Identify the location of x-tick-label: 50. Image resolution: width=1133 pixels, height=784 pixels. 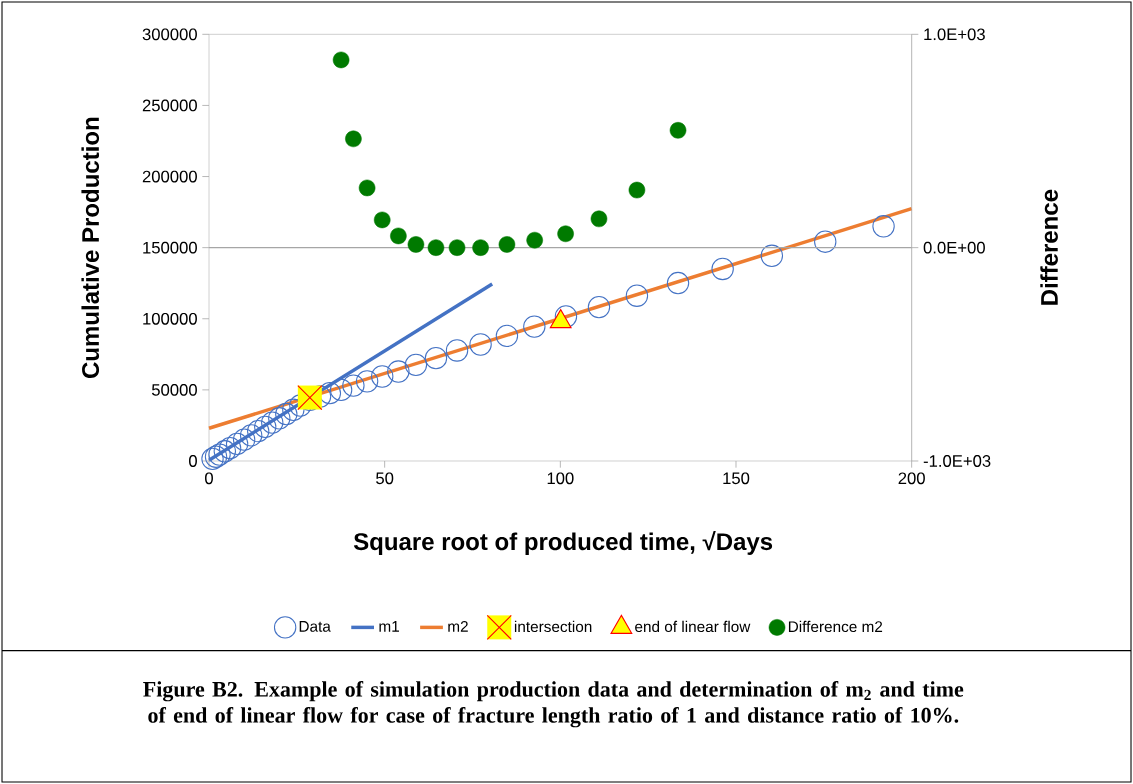
(385, 478).